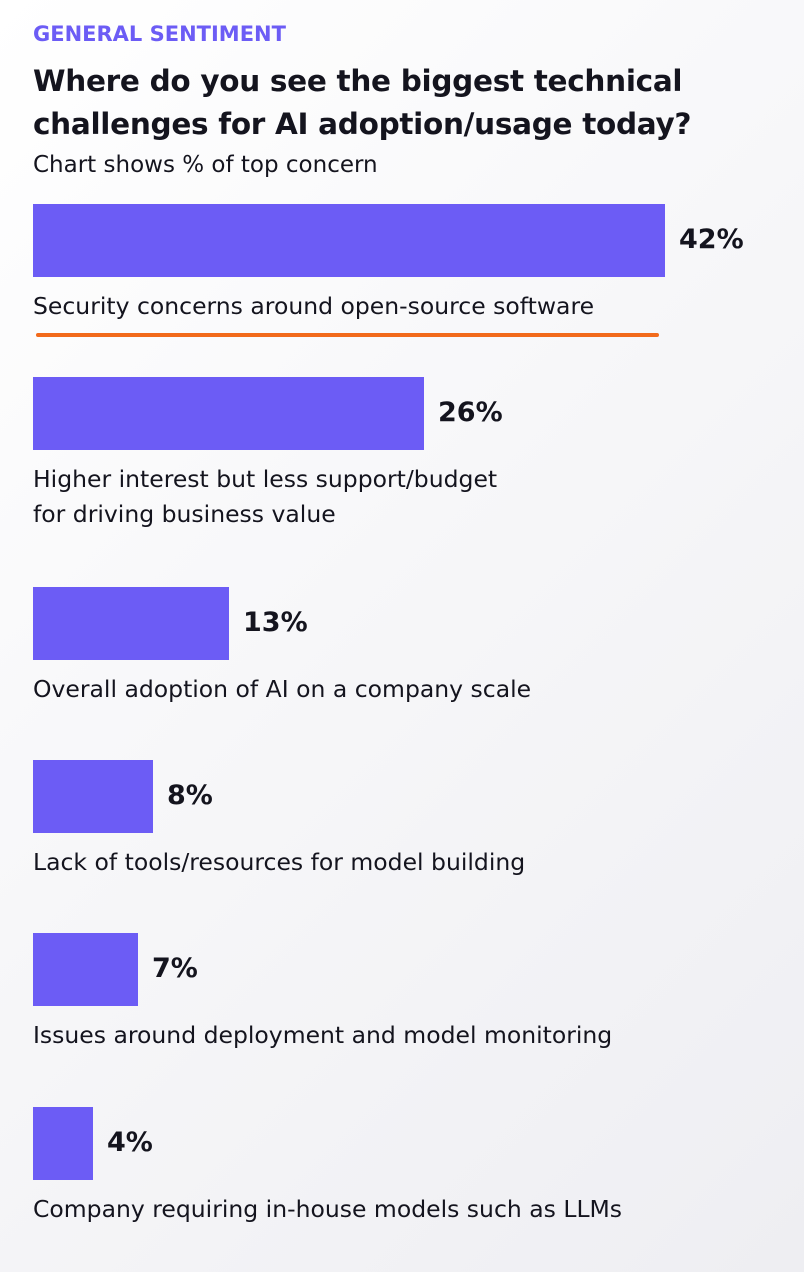  Describe the element at coordinates (205, 165) in the screenshot. I see `chart-subtitle: Chart shows % of top concern` at that location.